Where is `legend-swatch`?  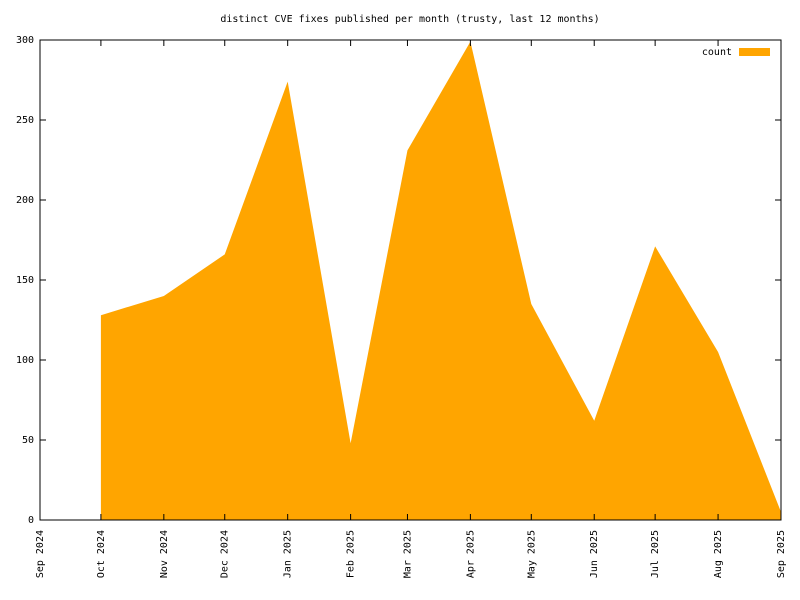 legend-swatch is located at coordinates (754, 52).